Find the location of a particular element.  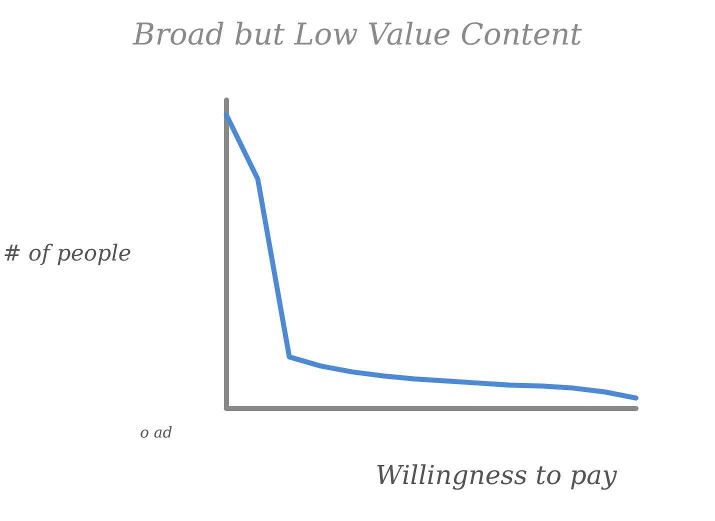

x-axis-title: Willingness to pay is located at coordinates (497, 476).